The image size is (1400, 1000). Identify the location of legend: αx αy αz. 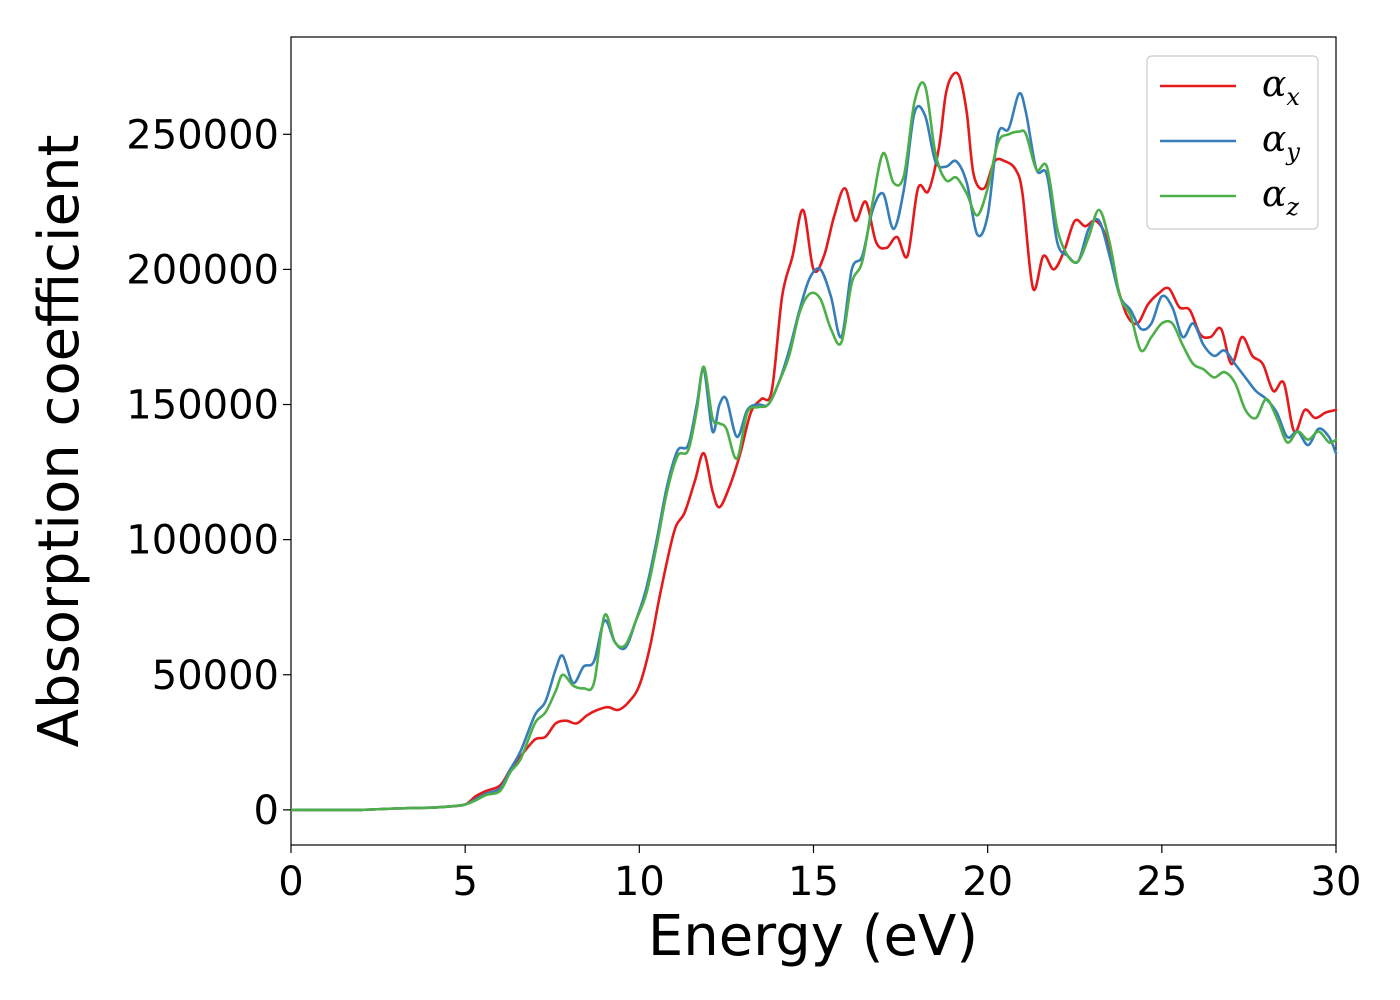
(1232, 142).